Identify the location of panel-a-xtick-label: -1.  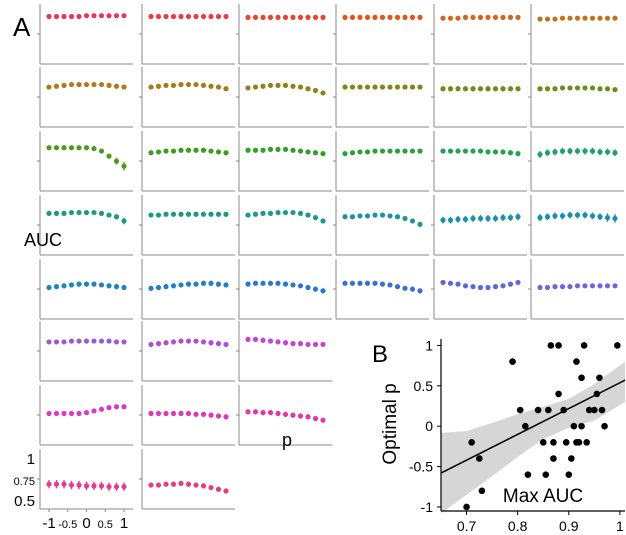
(48, 523).